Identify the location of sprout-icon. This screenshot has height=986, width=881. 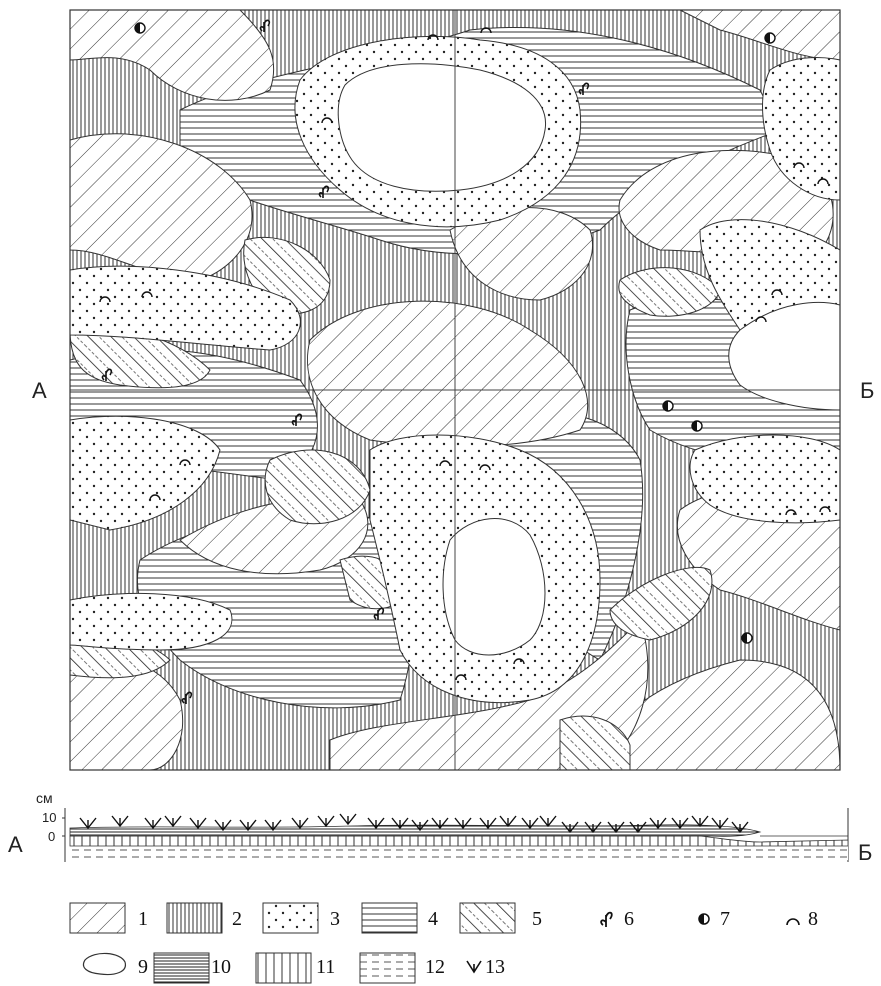
(606, 919).